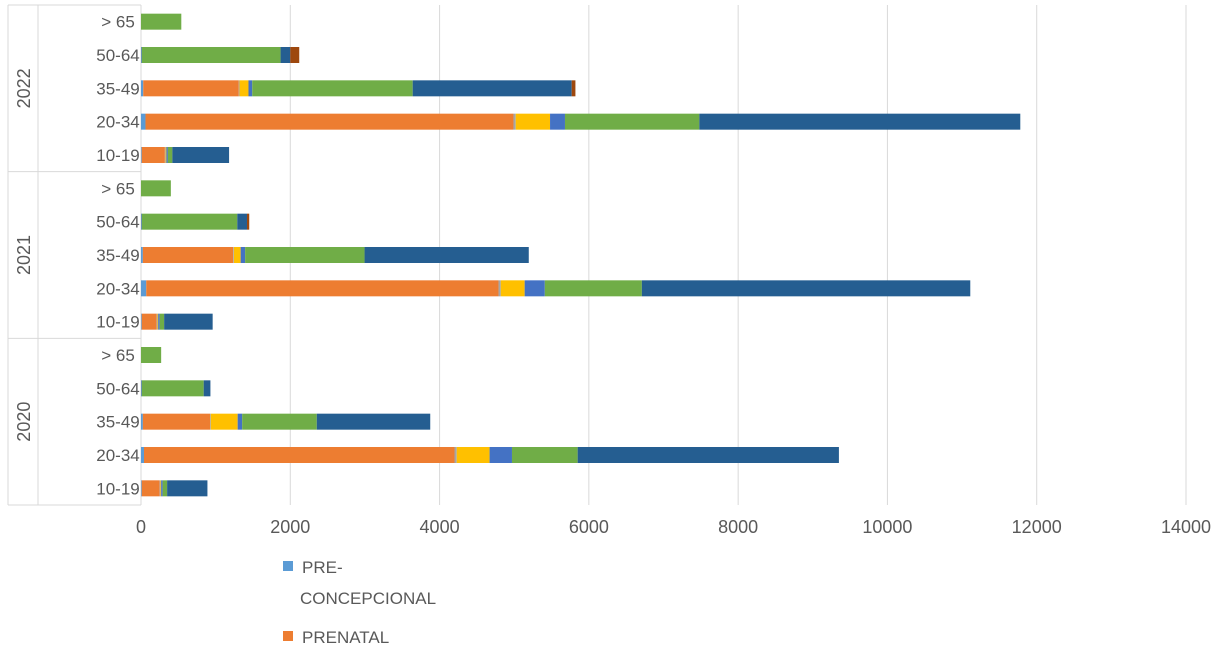 The height and width of the screenshot is (662, 1228). I want to click on group-label: 2021, so click(24, 255).